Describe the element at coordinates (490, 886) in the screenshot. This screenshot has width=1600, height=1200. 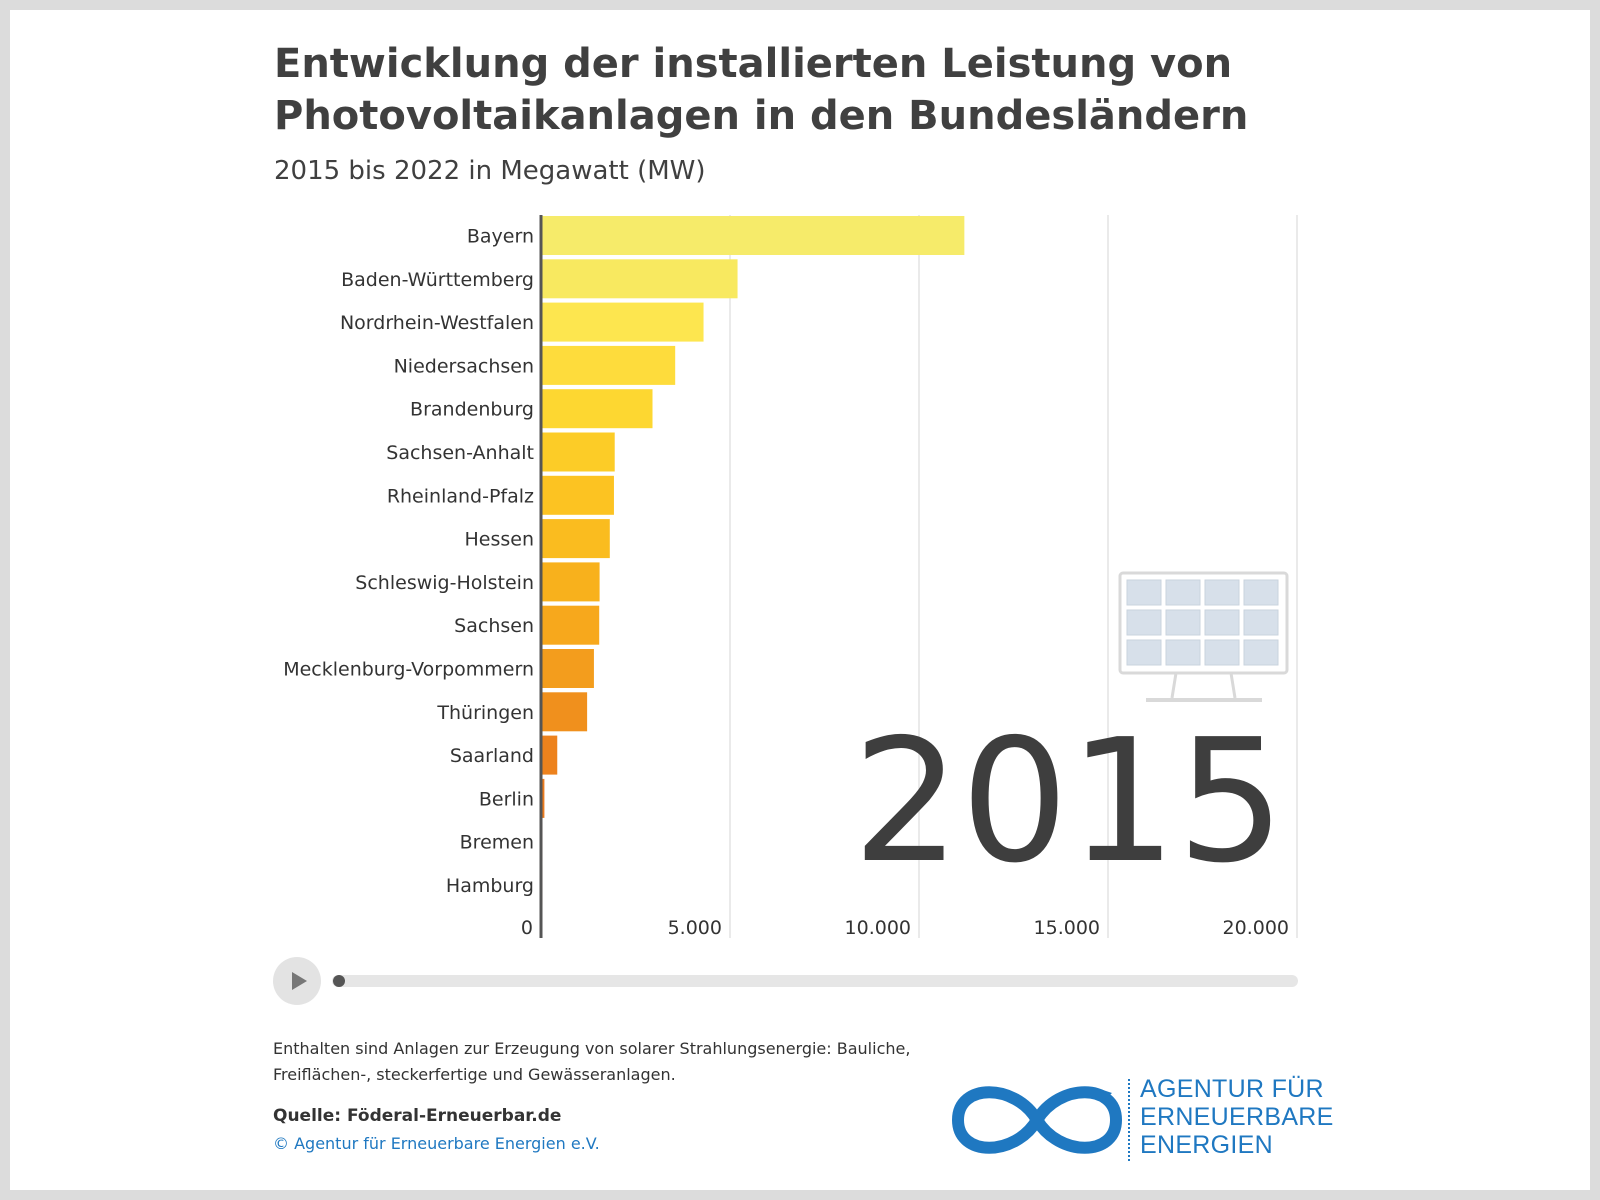
I see `category-label: Hamburg` at that location.